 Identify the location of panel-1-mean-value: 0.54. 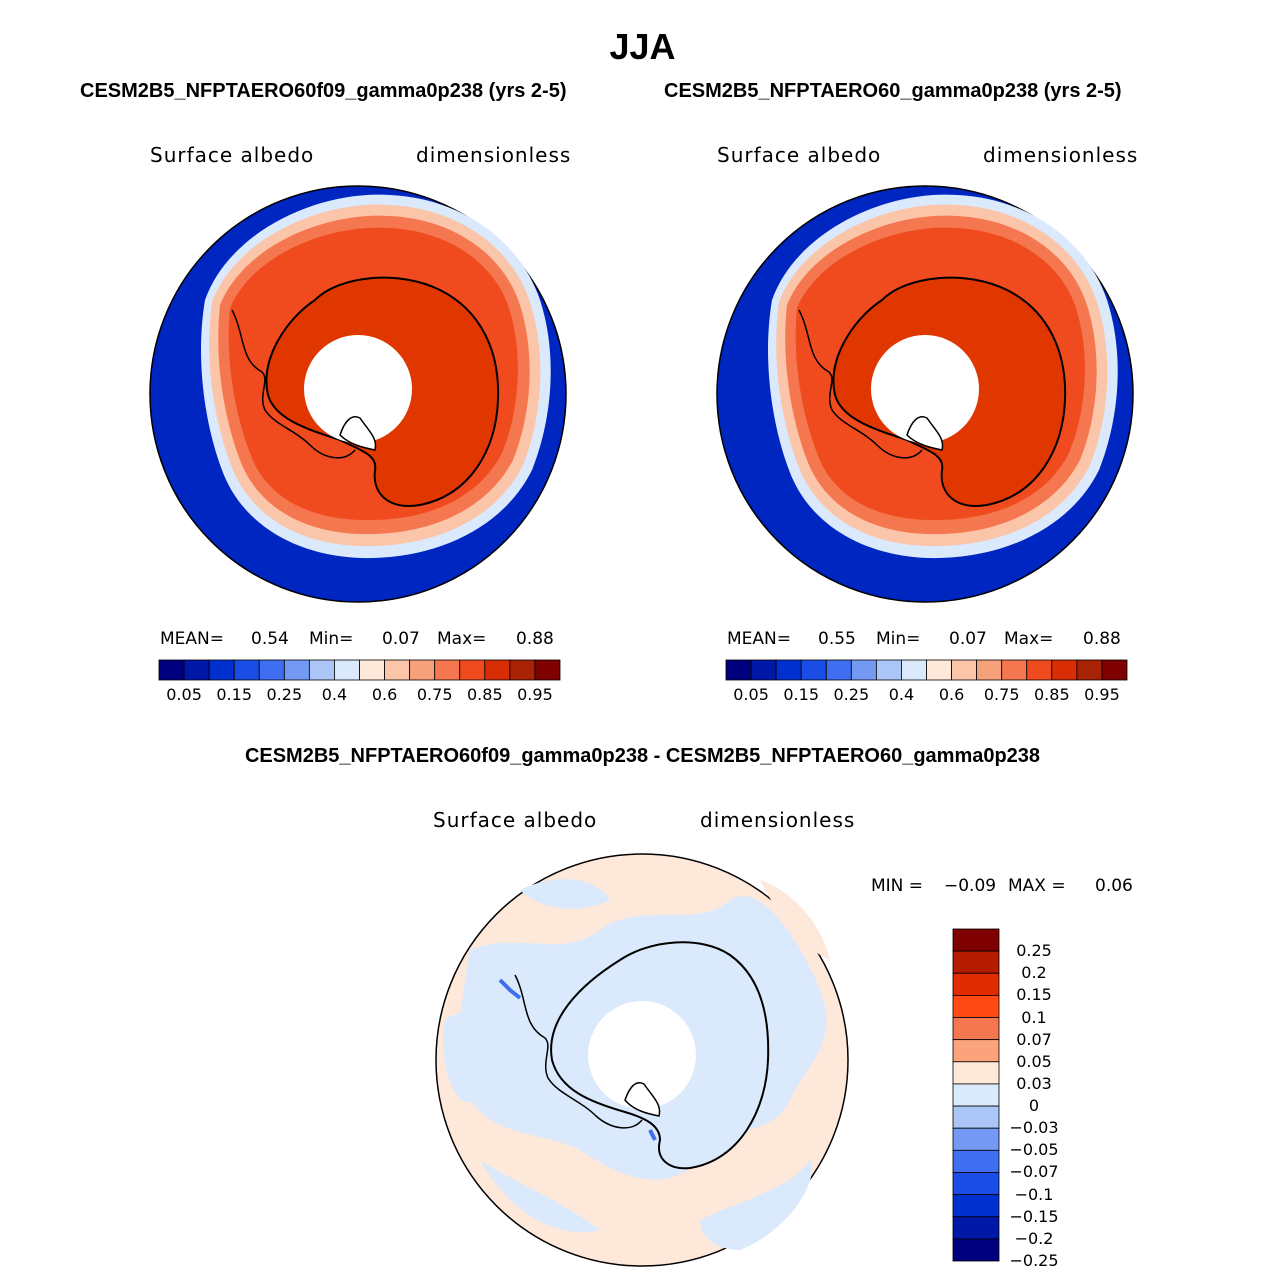
(270, 639).